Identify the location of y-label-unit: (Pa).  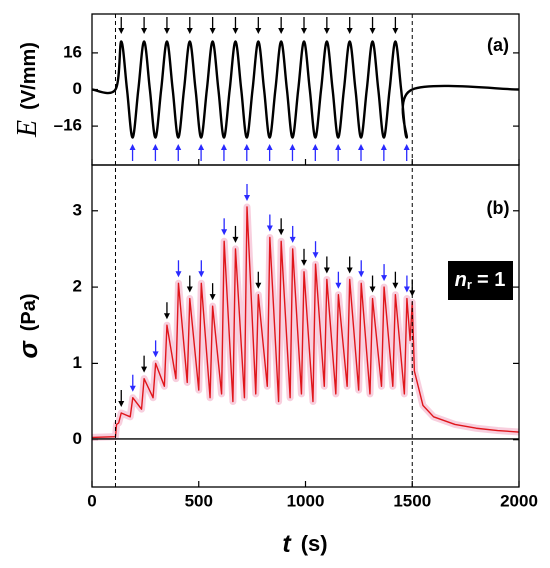
(29, 312).